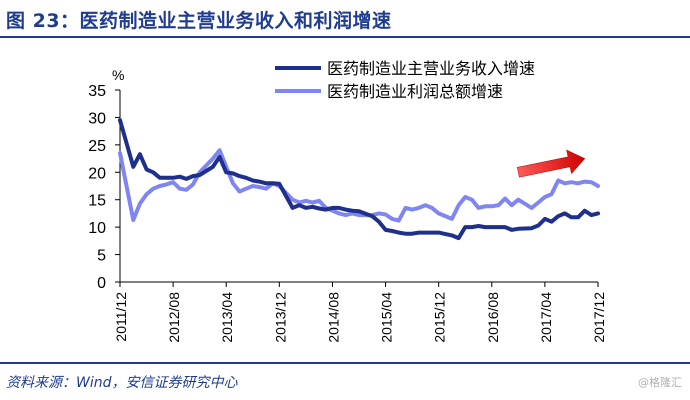 The height and width of the screenshot is (400, 690). Describe the element at coordinates (101, 283) in the screenshot. I see `y-tick-label: 0` at that location.